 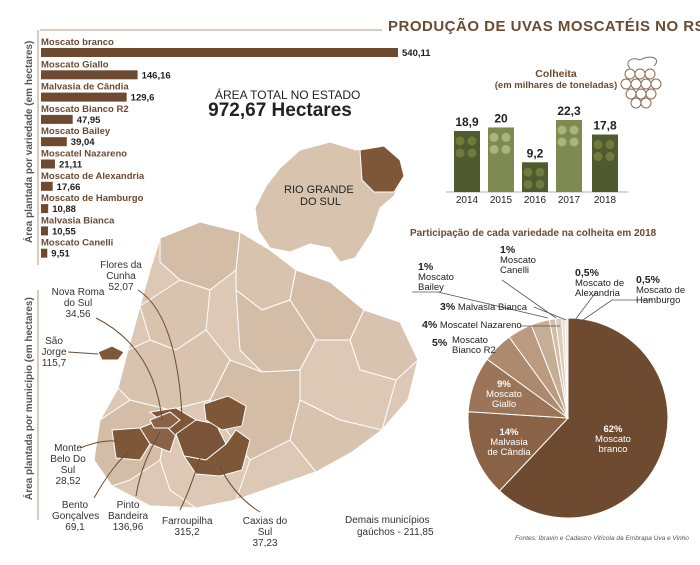 What do you see at coordinates (156, 75) in the screenshot?
I see `variety-value: 146,16` at bounding box center [156, 75].